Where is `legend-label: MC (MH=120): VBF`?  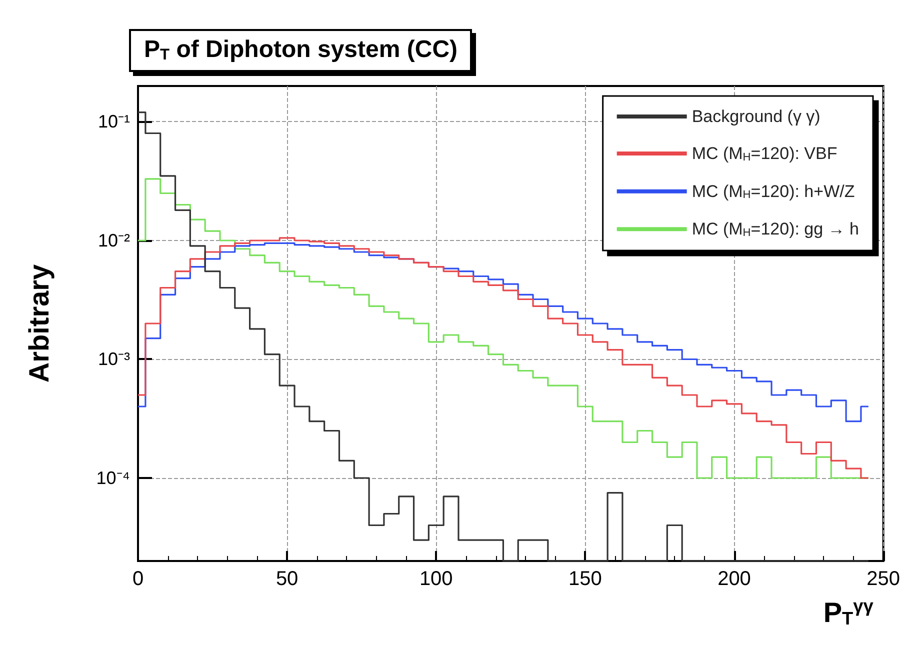 legend-label: MC (MH=120): VBF is located at coordinates (765, 154).